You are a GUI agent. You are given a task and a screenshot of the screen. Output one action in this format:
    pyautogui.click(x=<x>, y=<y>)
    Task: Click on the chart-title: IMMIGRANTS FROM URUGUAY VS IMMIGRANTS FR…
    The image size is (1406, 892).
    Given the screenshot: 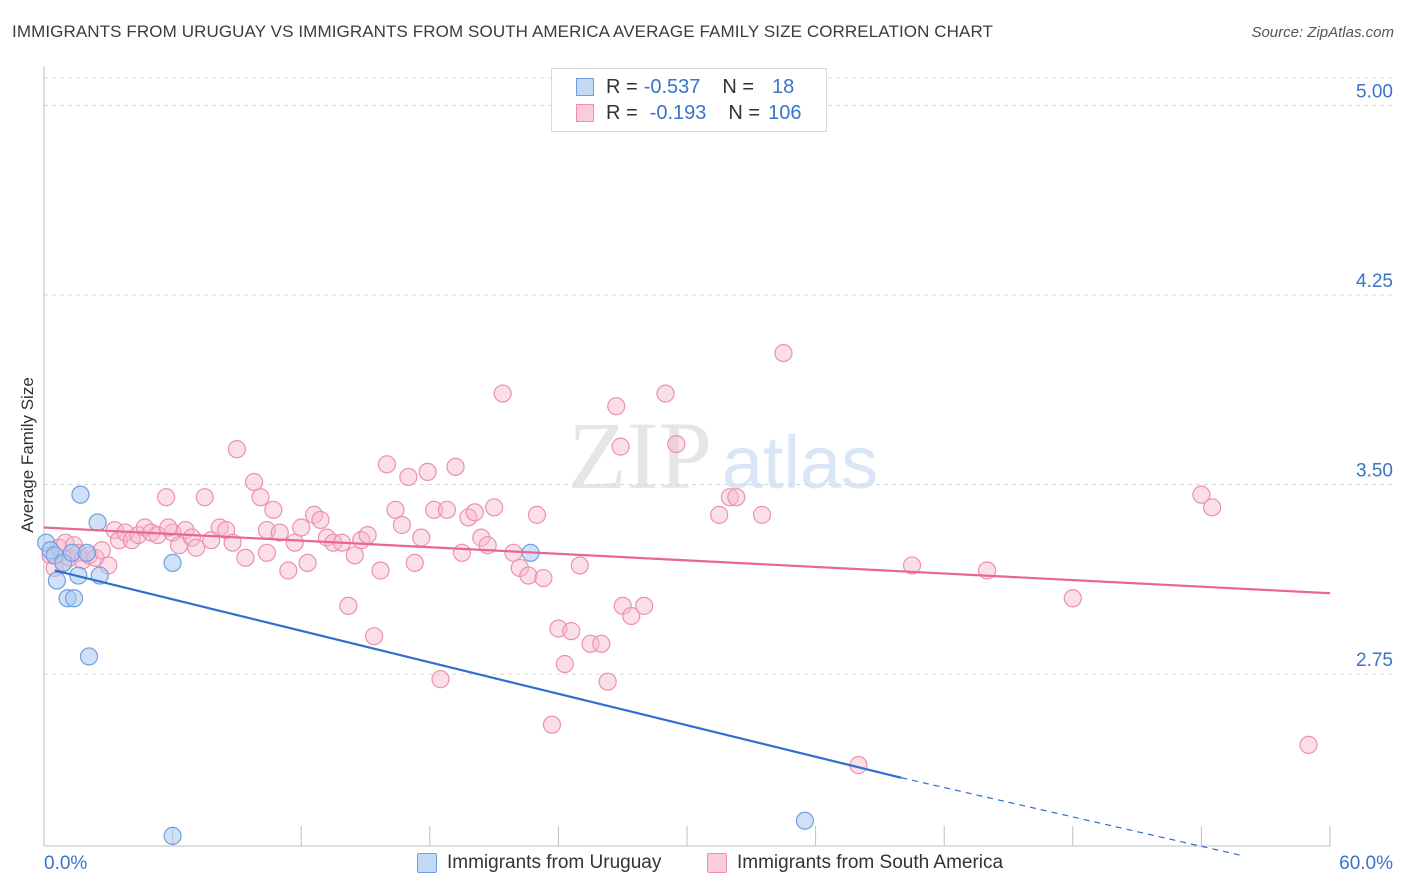 What is the action you would take?
    pyautogui.click(x=503, y=31)
    